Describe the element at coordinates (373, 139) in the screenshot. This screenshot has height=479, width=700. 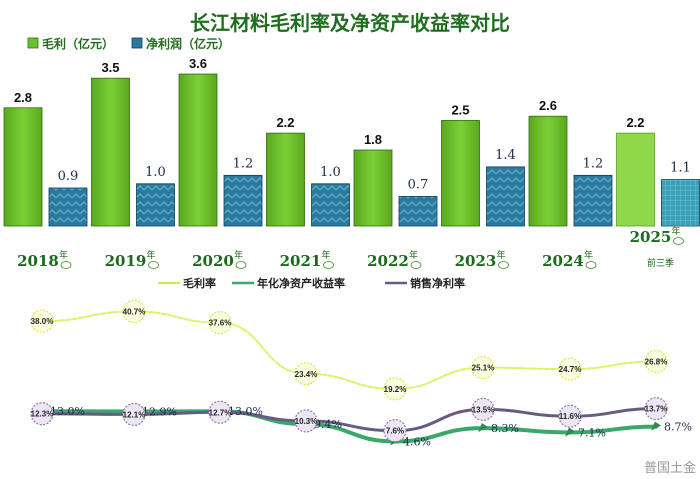
I see `label-gross-2022: 1.8` at that location.